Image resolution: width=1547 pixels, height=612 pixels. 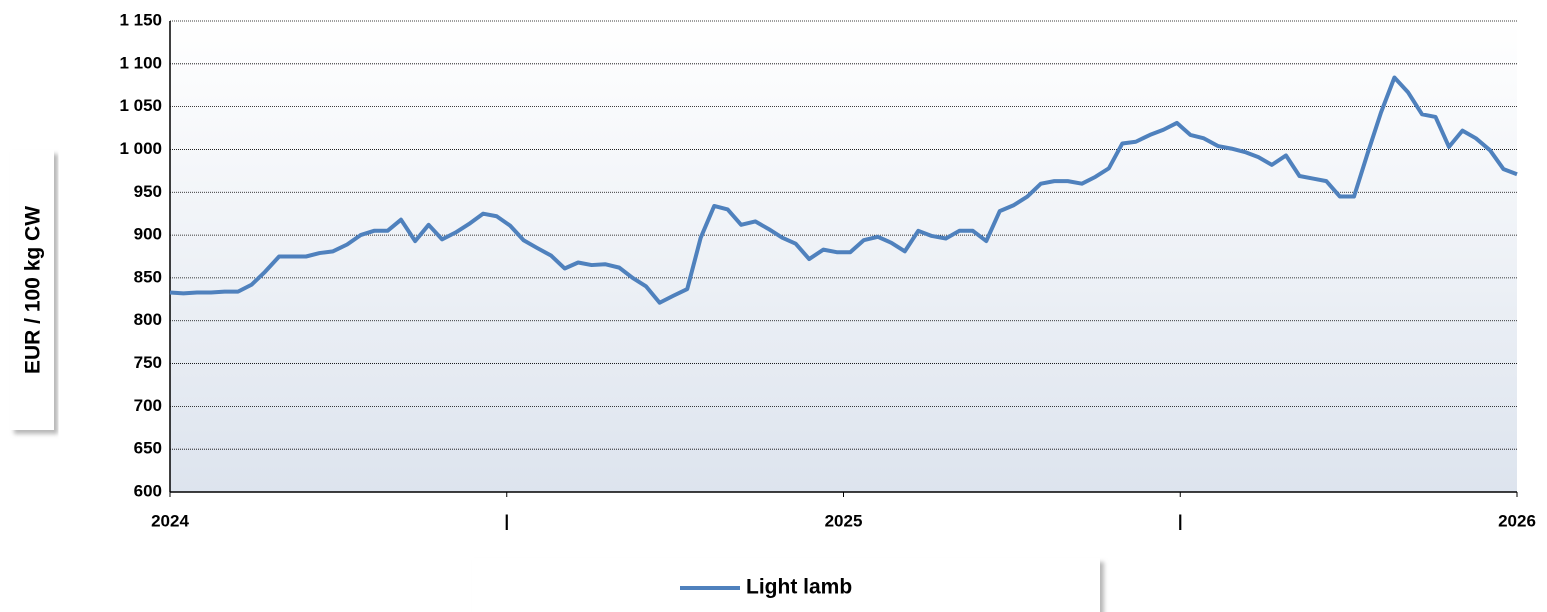 I want to click on legend-box, so click(x=786, y=585).